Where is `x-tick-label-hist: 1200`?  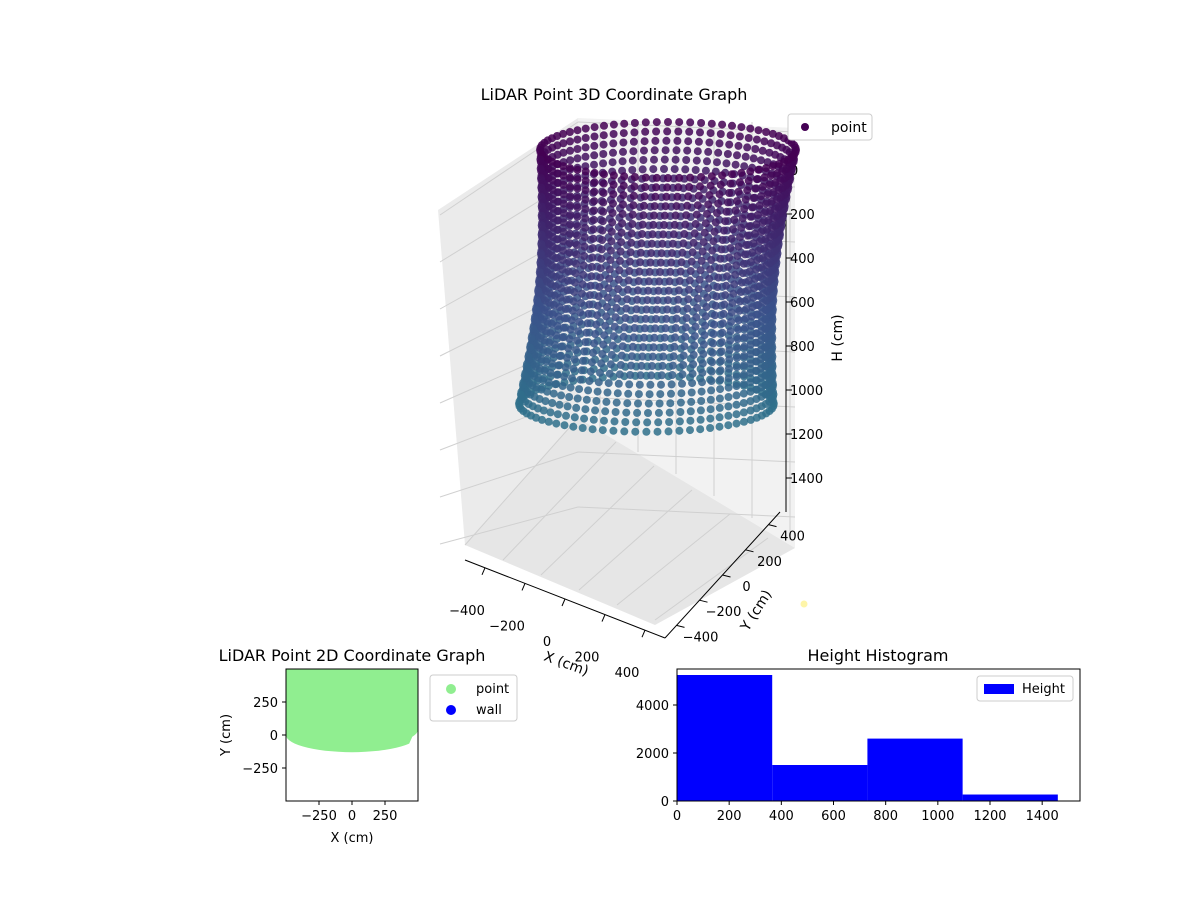 x-tick-label-hist: 1200 is located at coordinates (989, 816).